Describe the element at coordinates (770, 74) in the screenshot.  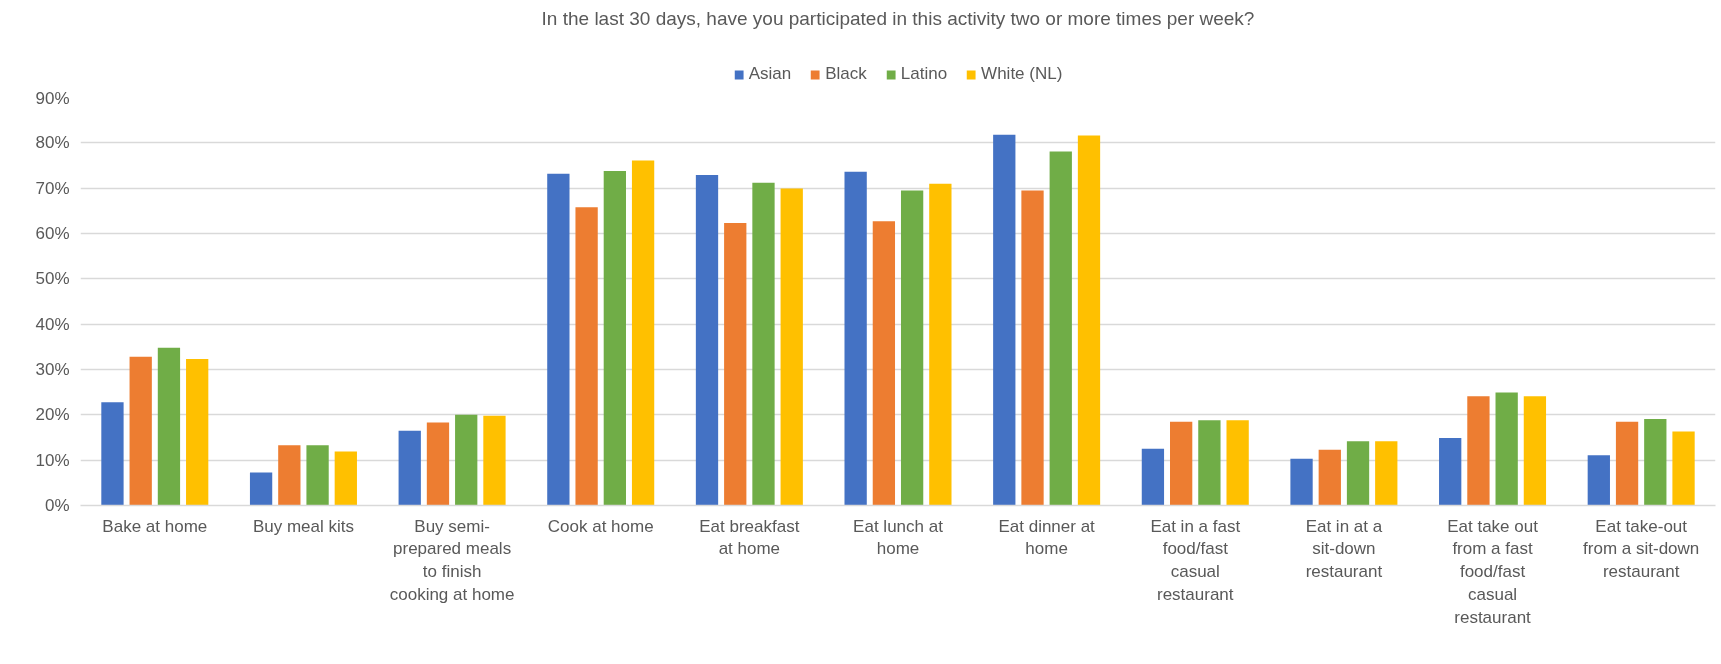
I see `legend-label: Asian` at that location.